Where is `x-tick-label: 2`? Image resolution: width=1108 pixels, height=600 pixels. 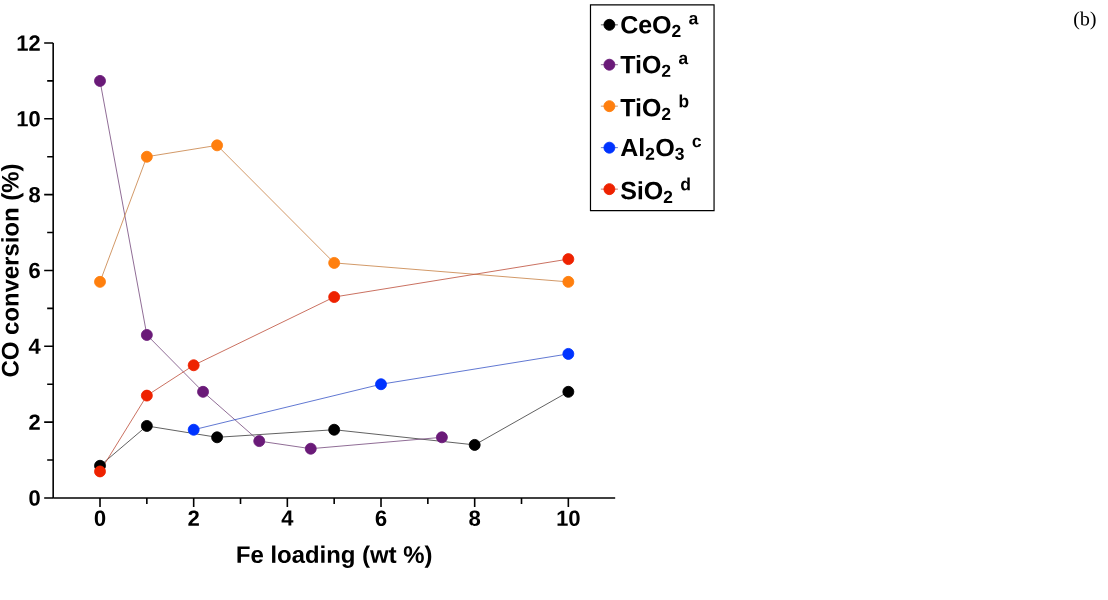 x-tick-label: 2 is located at coordinates (193, 518).